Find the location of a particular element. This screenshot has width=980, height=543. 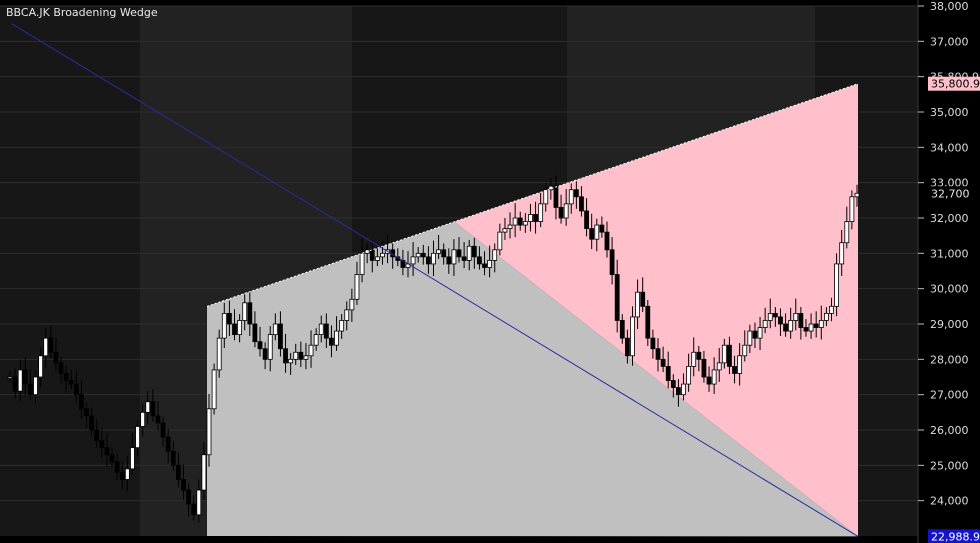

axis-tick-label: 25,000 is located at coordinates (949, 465).